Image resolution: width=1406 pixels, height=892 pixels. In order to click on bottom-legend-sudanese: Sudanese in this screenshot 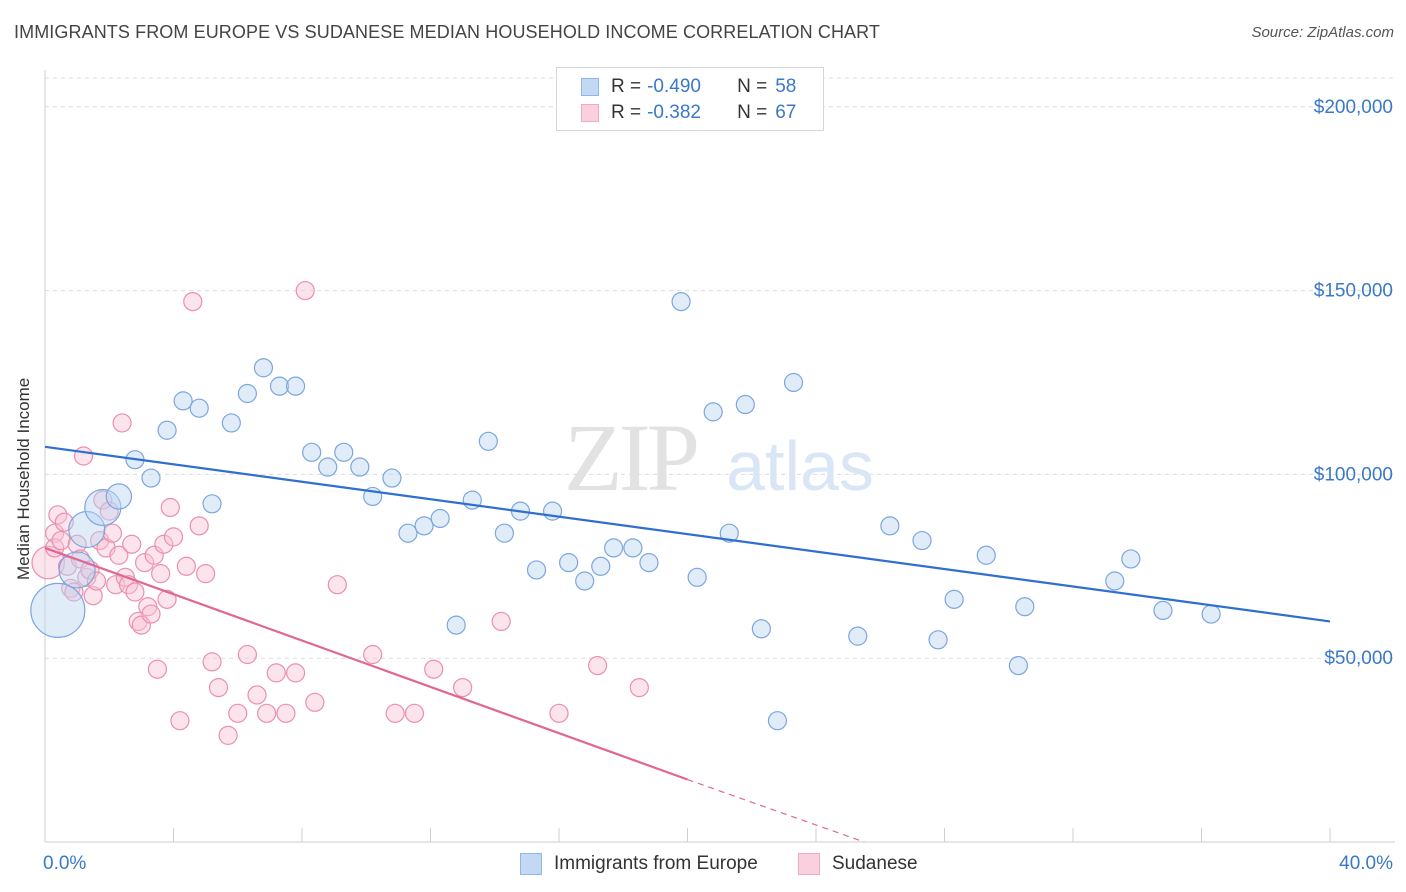, I will do `click(858, 864)`.